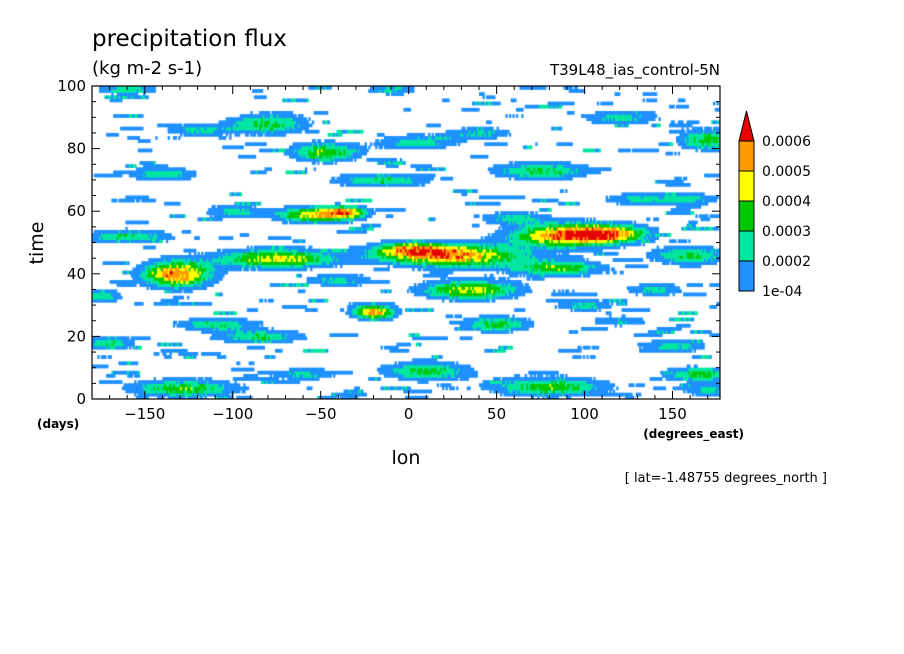 This screenshot has width=904, height=654. Describe the element at coordinates (406, 458) in the screenshot. I see `x-axis-label: lon` at that location.